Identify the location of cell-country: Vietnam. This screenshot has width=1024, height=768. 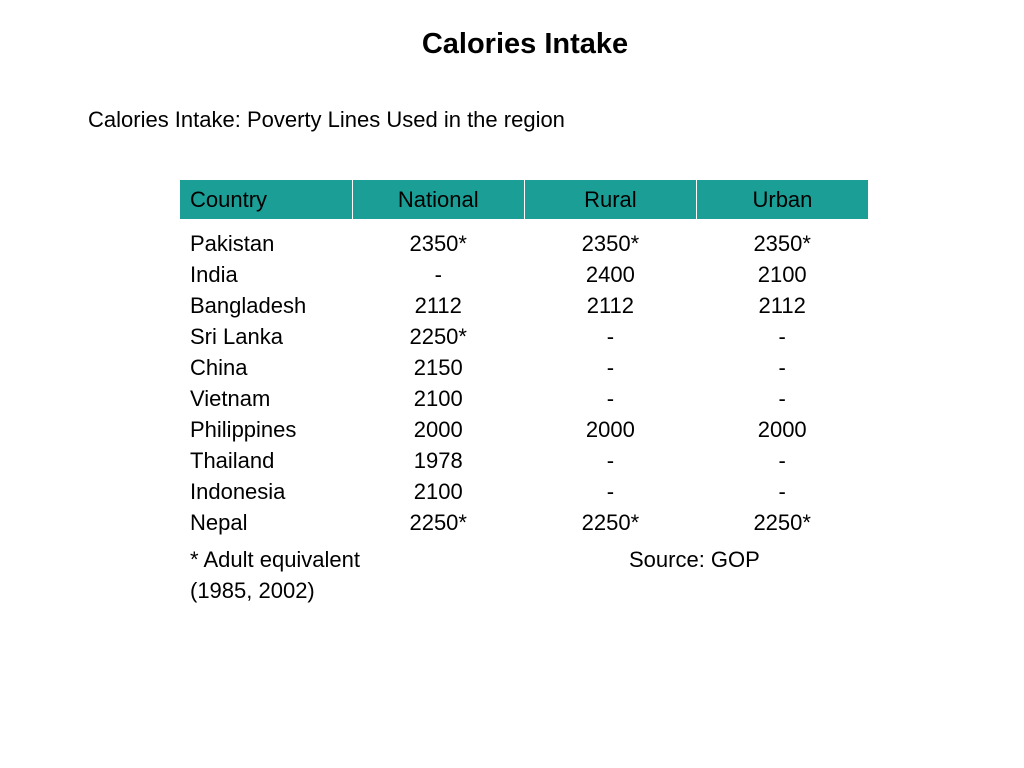
(230, 398).